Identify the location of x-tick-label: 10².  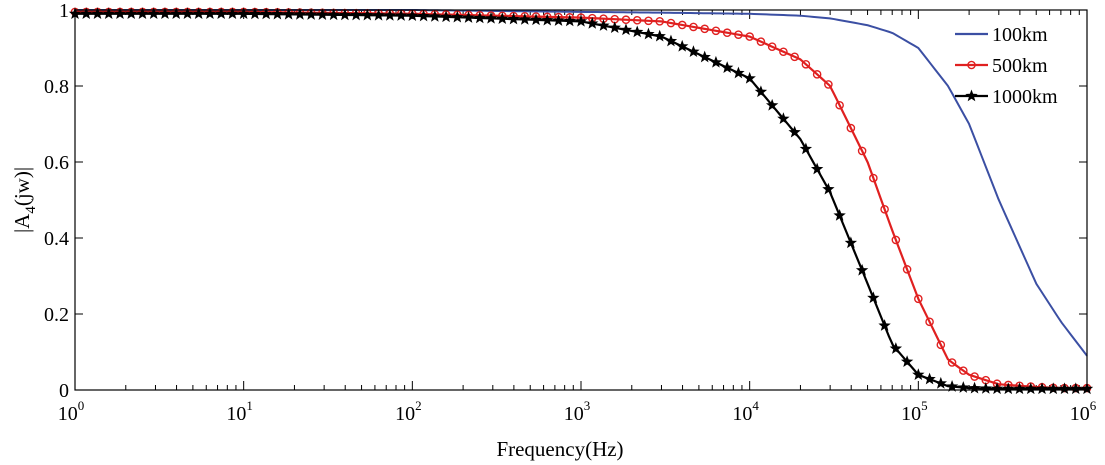
(408, 411).